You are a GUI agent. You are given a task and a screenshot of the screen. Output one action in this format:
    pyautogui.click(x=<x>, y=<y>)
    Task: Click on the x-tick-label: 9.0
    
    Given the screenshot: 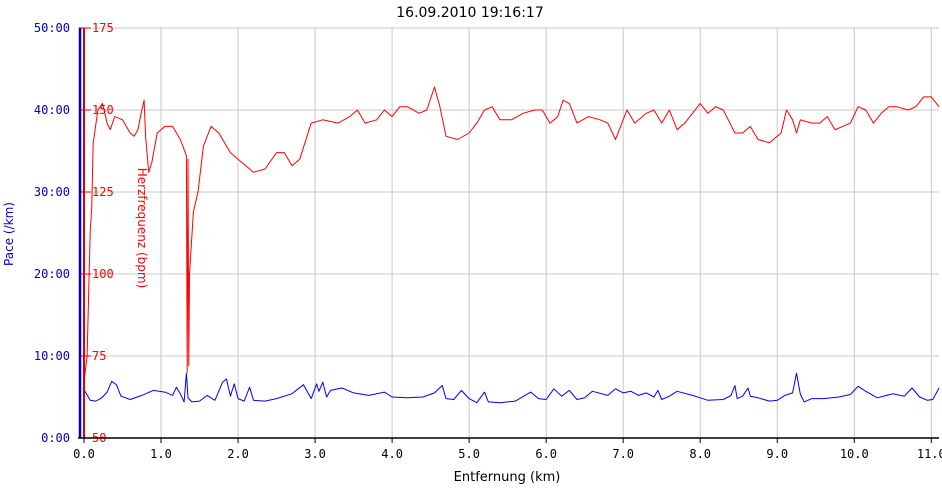 What is the action you would take?
    pyautogui.click(x=777, y=454)
    